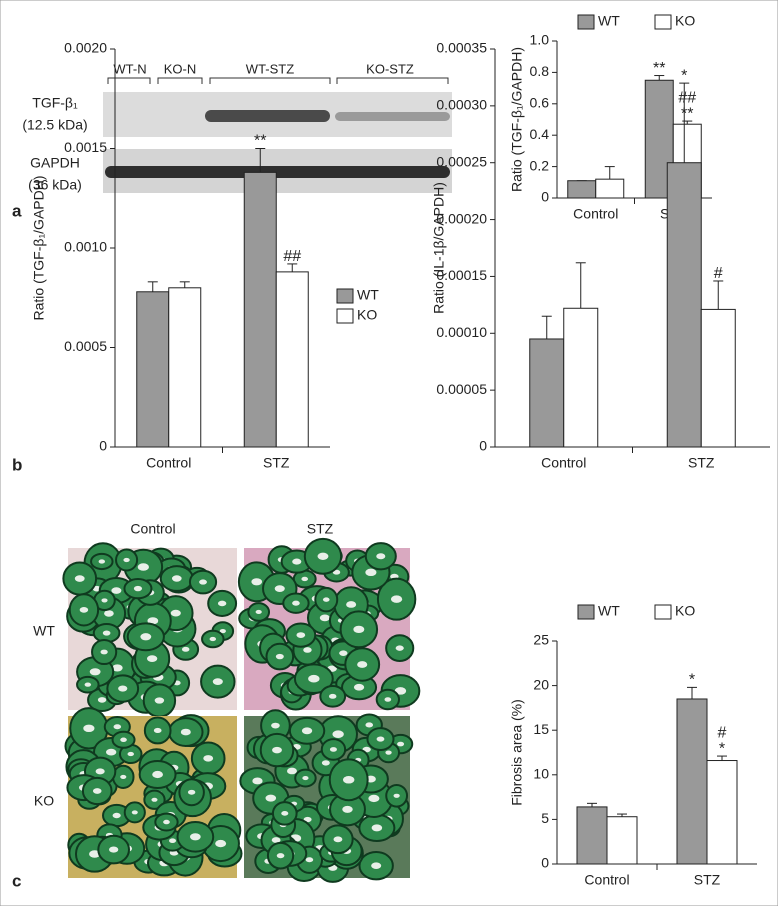  What do you see at coordinates (44, 631) in the screenshot?
I see `row-label: WT` at bounding box center [44, 631].